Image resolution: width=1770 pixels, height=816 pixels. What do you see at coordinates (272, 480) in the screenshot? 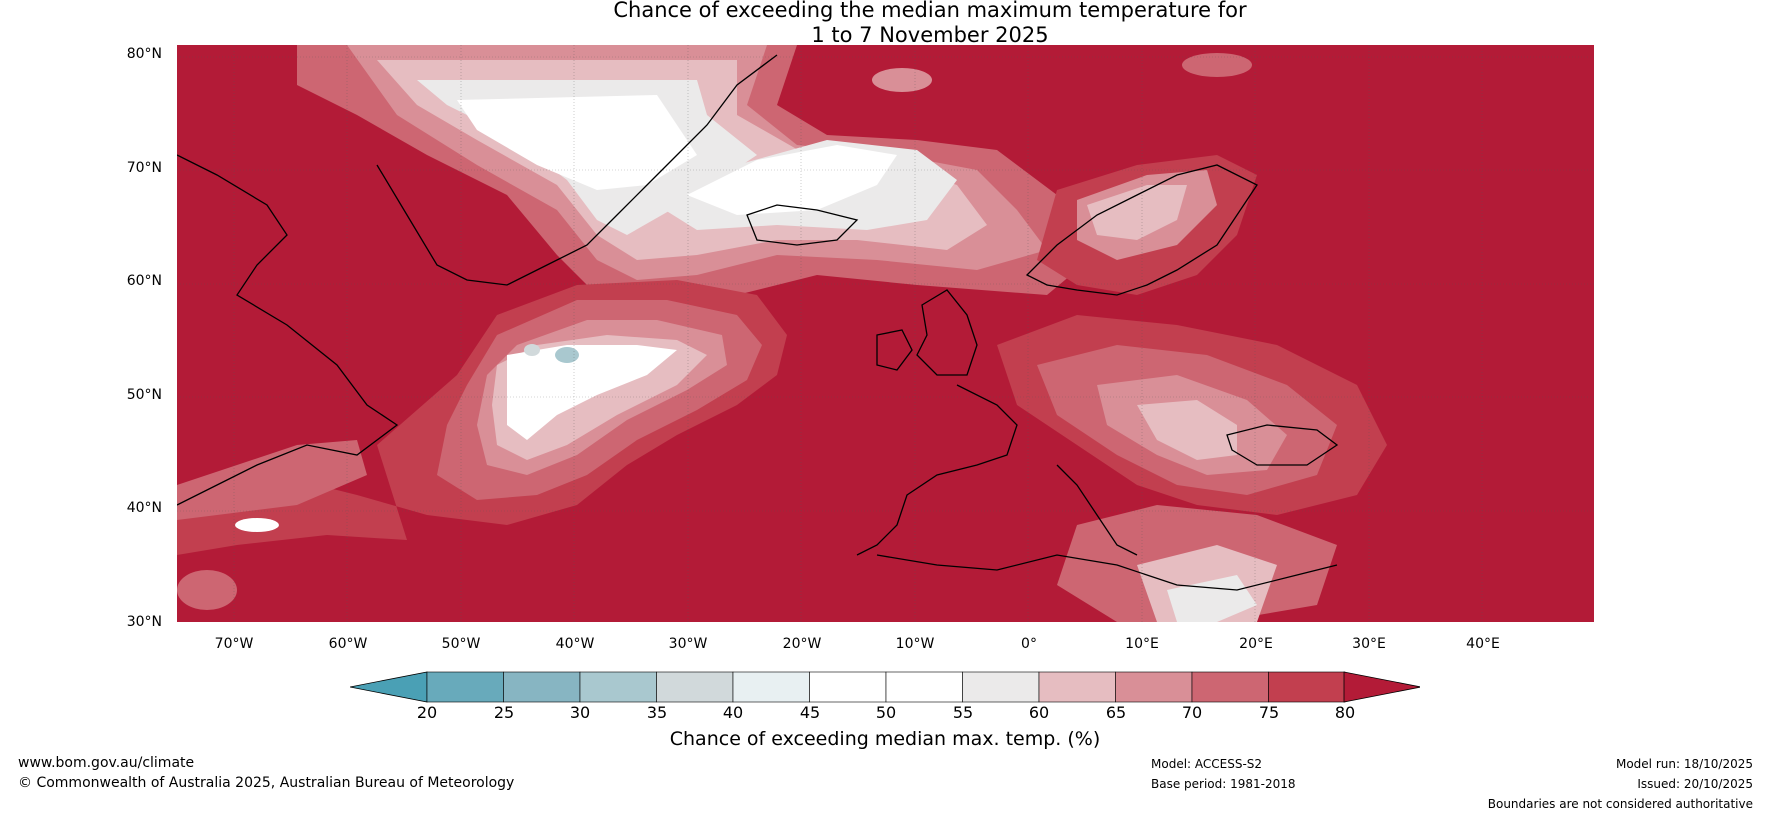
I see `contour-70-newfoundland` at bounding box center [272, 480].